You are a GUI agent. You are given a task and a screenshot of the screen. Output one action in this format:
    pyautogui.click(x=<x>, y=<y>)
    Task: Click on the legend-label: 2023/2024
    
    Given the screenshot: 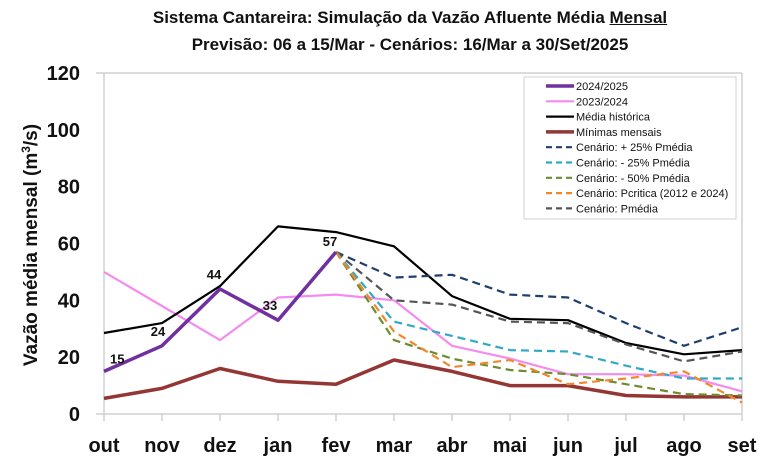 What is the action you would take?
    pyautogui.click(x=602, y=102)
    